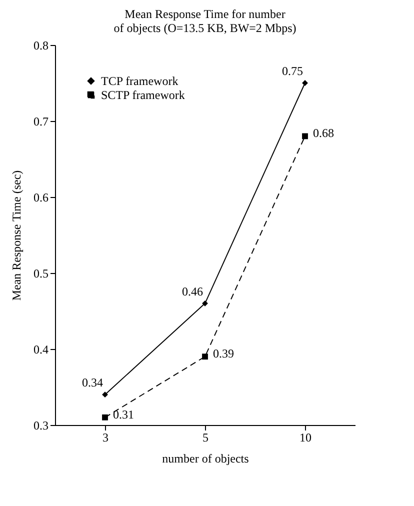  Describe the element at coordinates (205, 437) in the screenshot. I see `x-tick-label: 5` at that location.